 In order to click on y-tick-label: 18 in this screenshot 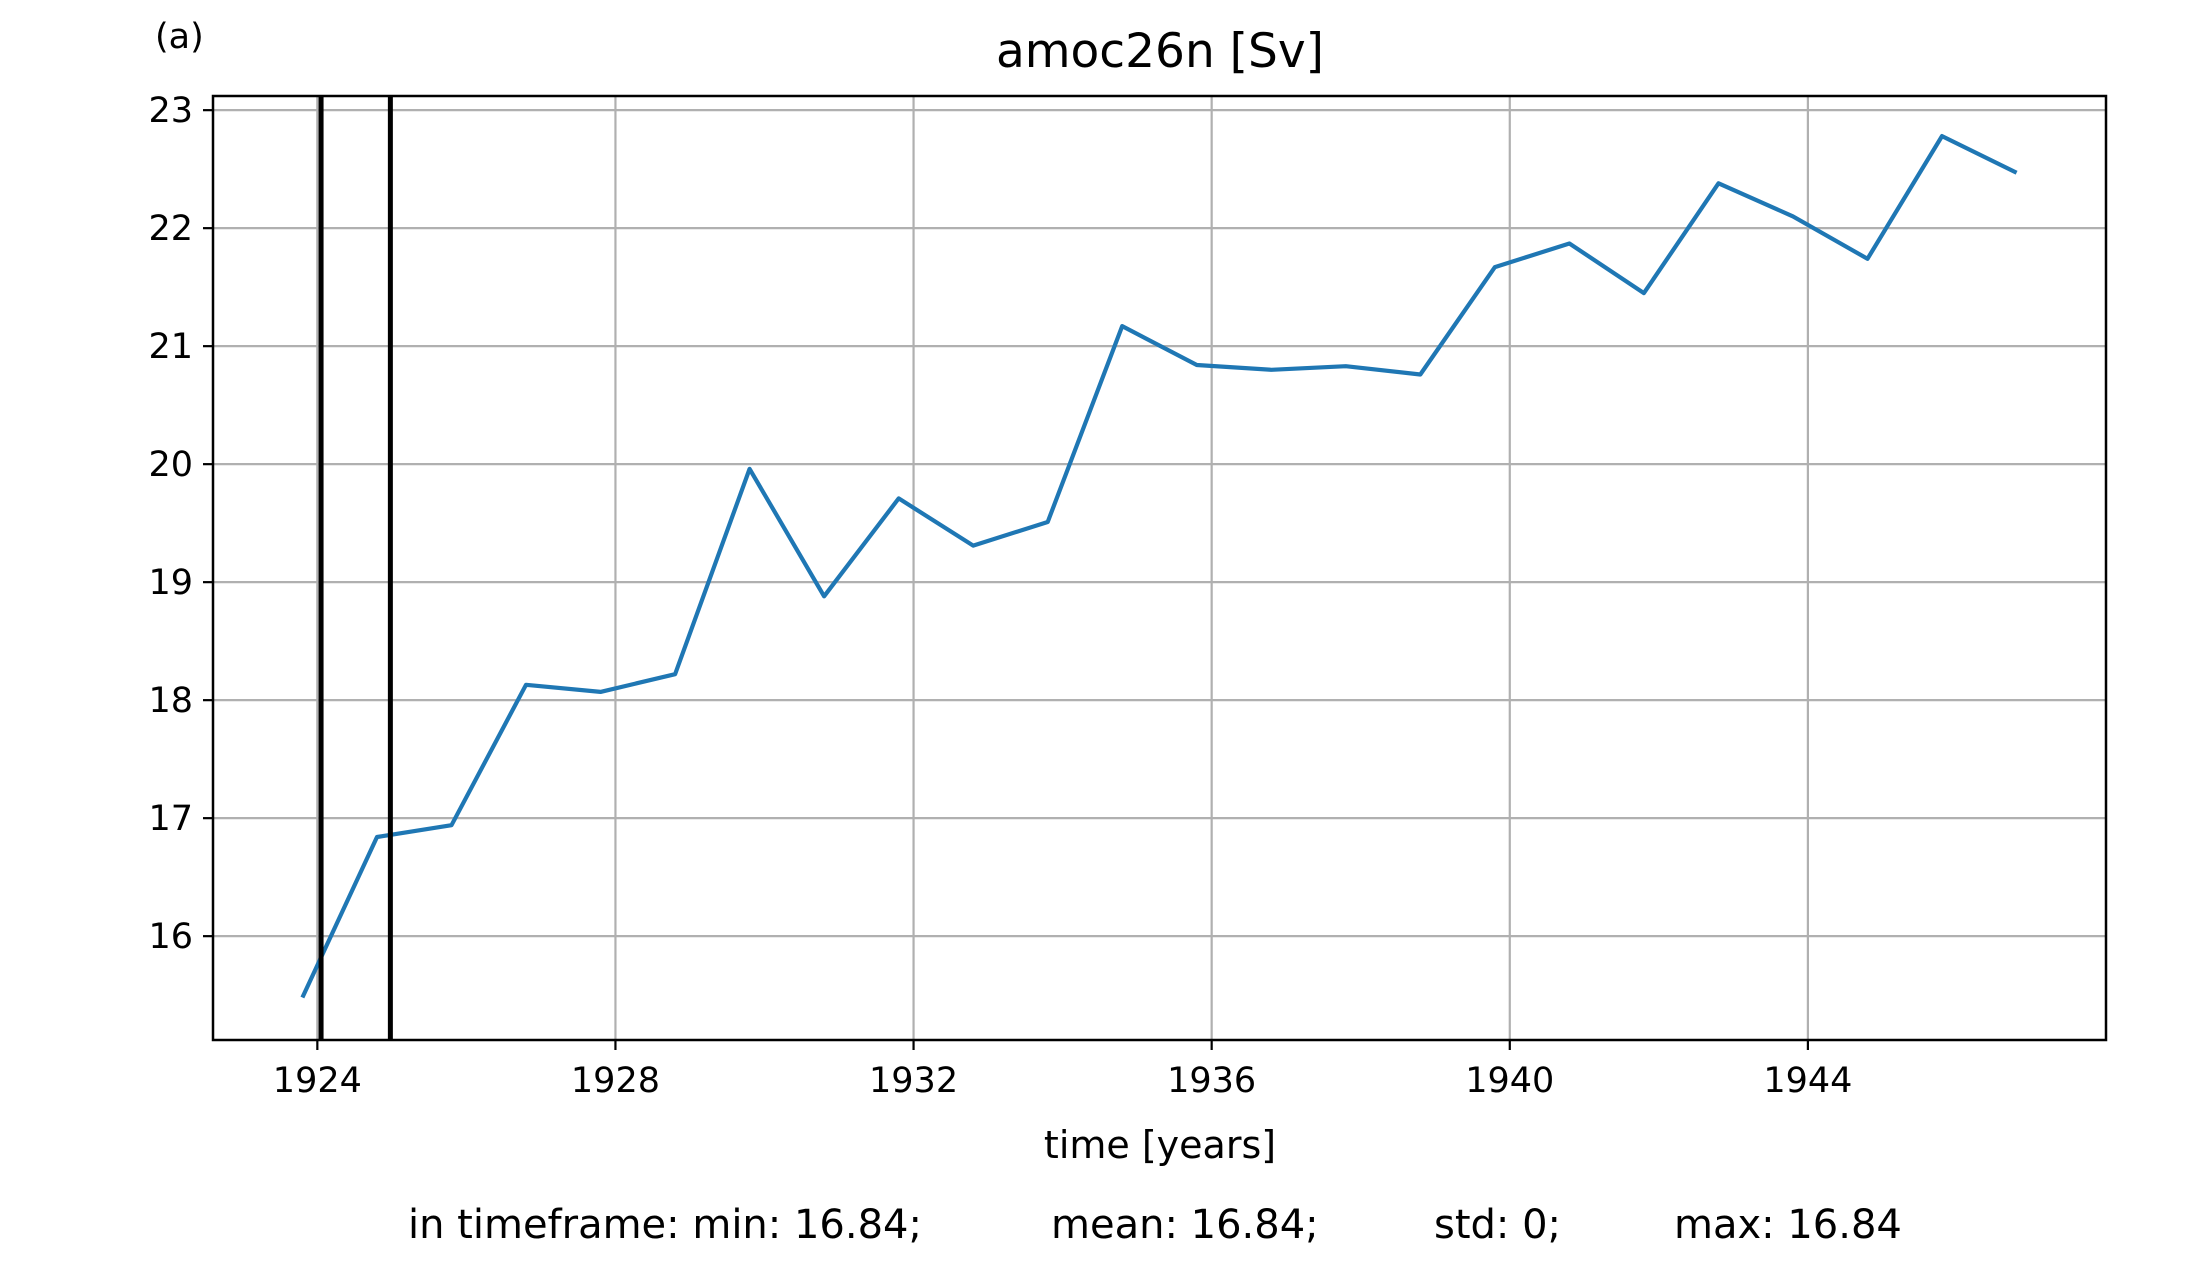, I will do `click(170, 701)`.